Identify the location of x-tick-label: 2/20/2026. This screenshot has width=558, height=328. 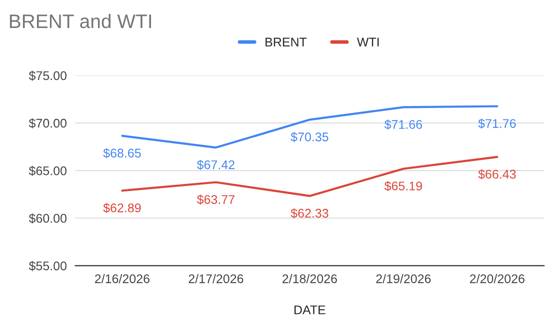
(497, 279).